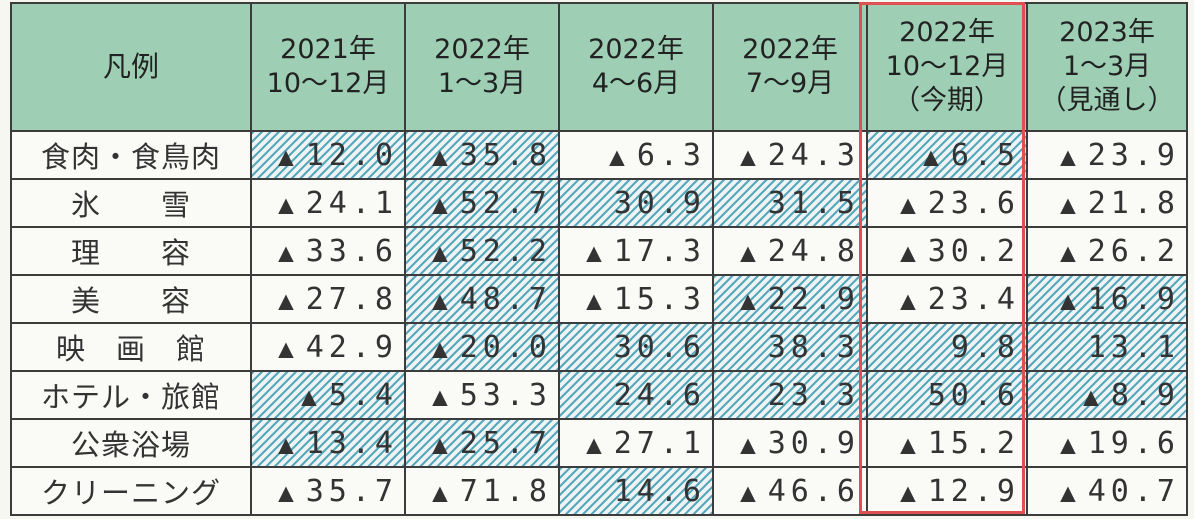 The width and height of the screenshot is (1194, 519). What do you see at coordinates (659, 443) in the screenshot?
I see `cell-value: 27.1` at bounding box center [659, 443].